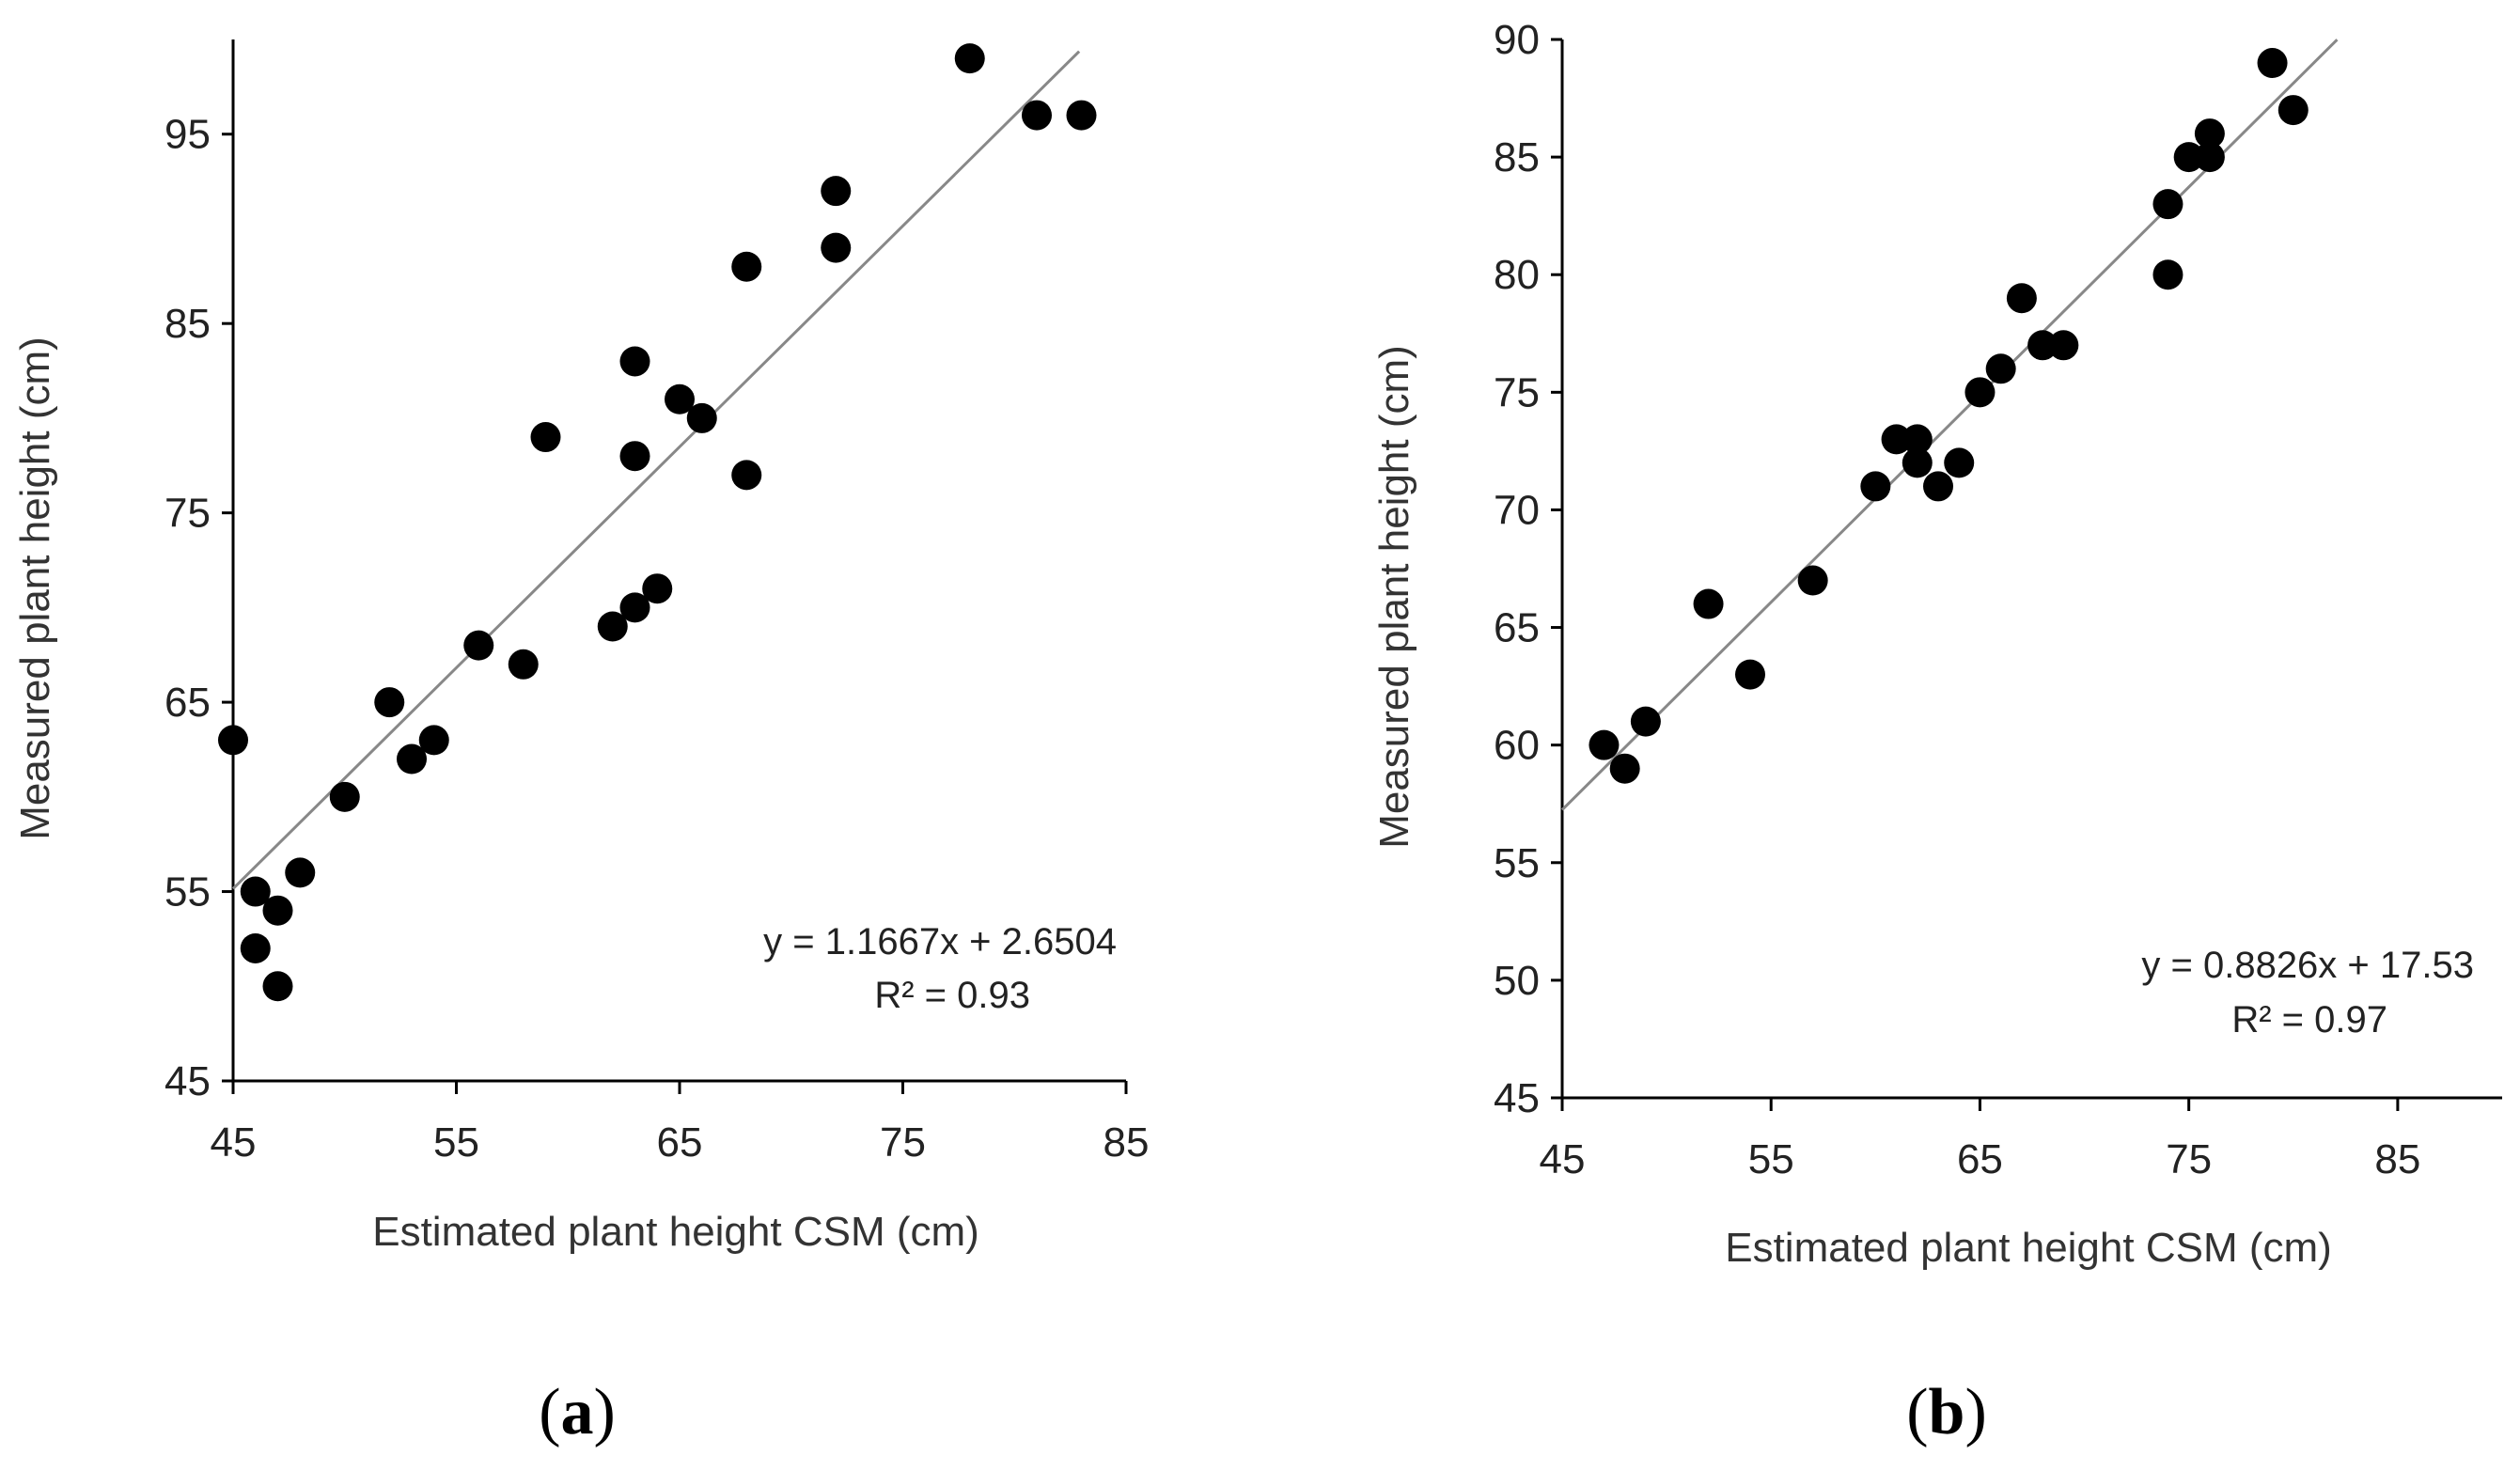 The height and width of the screenshot is (1471, 2520). What do you see at coordinates (1563, 1159) in the screenshot?
I see `panel-b-x-tick-label: 45` at bounding box center [1563, 1159].